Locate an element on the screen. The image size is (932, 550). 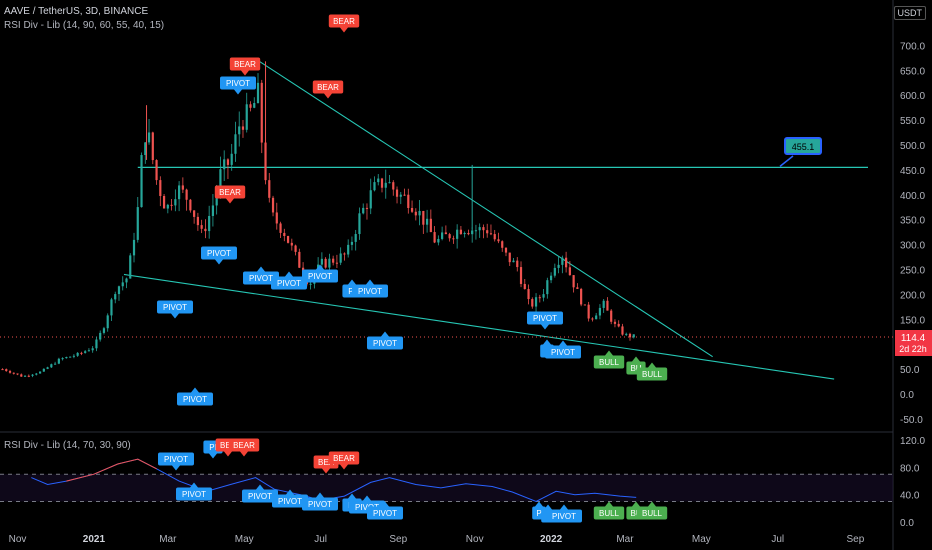
signal-label-pivot-12: PIVOT is located at coordinates (385, 340).